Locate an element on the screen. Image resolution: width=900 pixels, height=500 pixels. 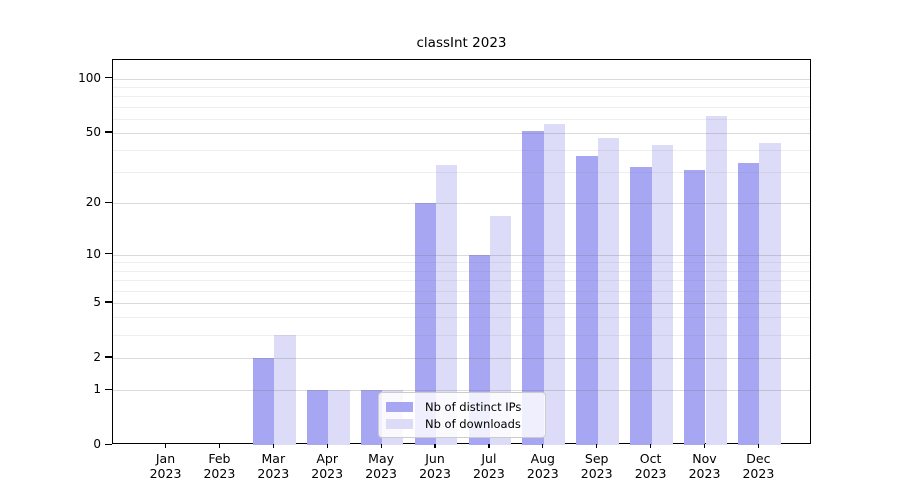
legend-item-distinct-ips: Nb of distinct IPs is located at coordinates (461, 407).